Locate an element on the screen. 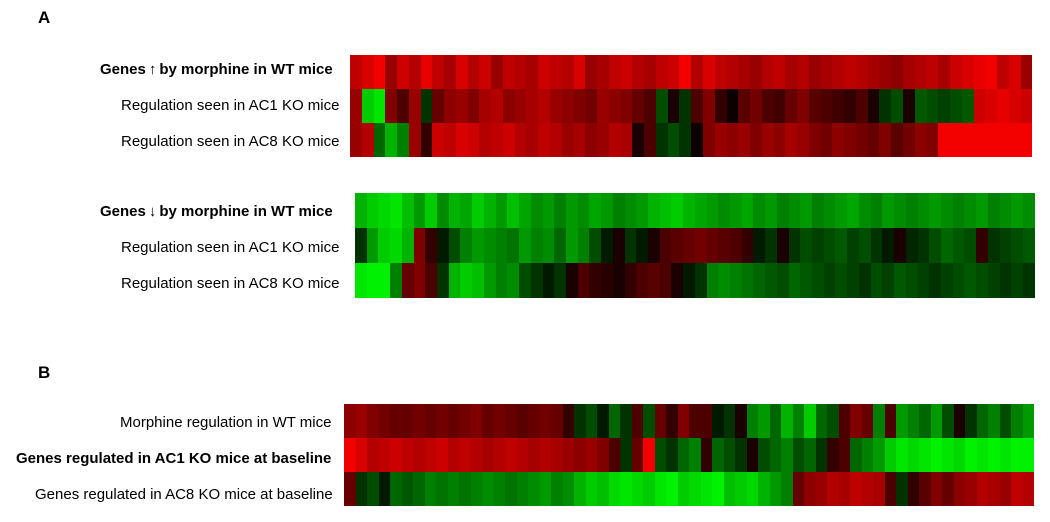  heatmap-b is located at coordinates (689, 455).